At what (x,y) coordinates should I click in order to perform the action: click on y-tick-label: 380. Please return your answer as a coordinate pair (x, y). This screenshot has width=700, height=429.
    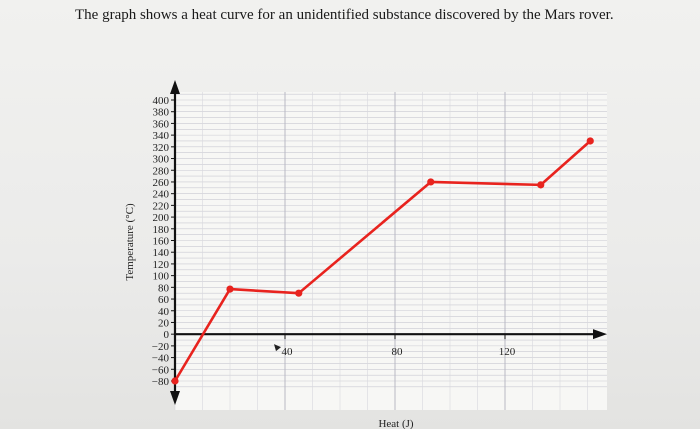
    Looking at the image, I should click on (161, 113).